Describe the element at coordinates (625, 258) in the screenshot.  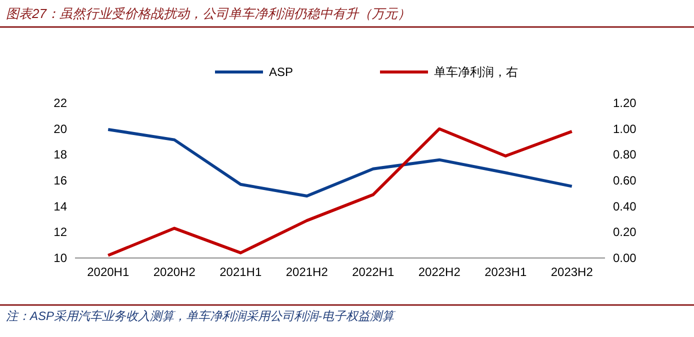
I see `y2-tick-label: 0.00` at that location.